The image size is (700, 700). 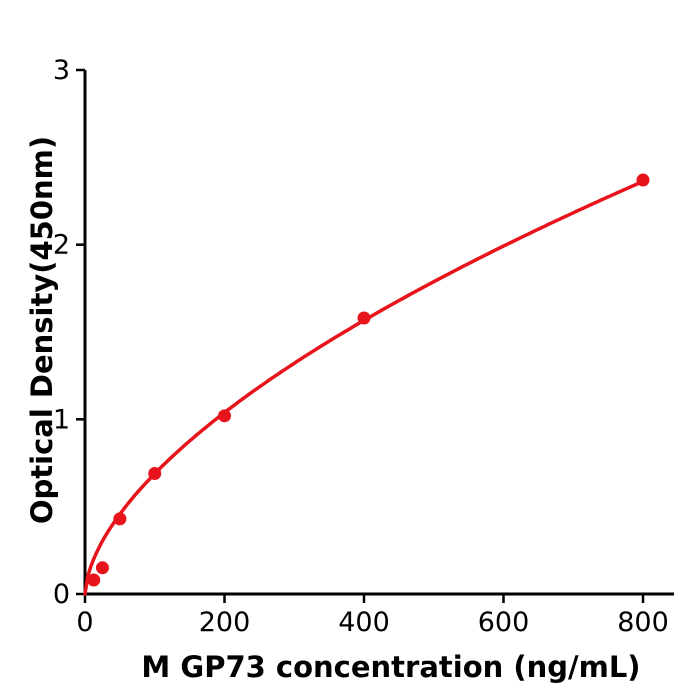 What do you see at coordinates (643, 622) in the screenshot?
I see `x-tick-label: 800` at bounding box center [643, 622].